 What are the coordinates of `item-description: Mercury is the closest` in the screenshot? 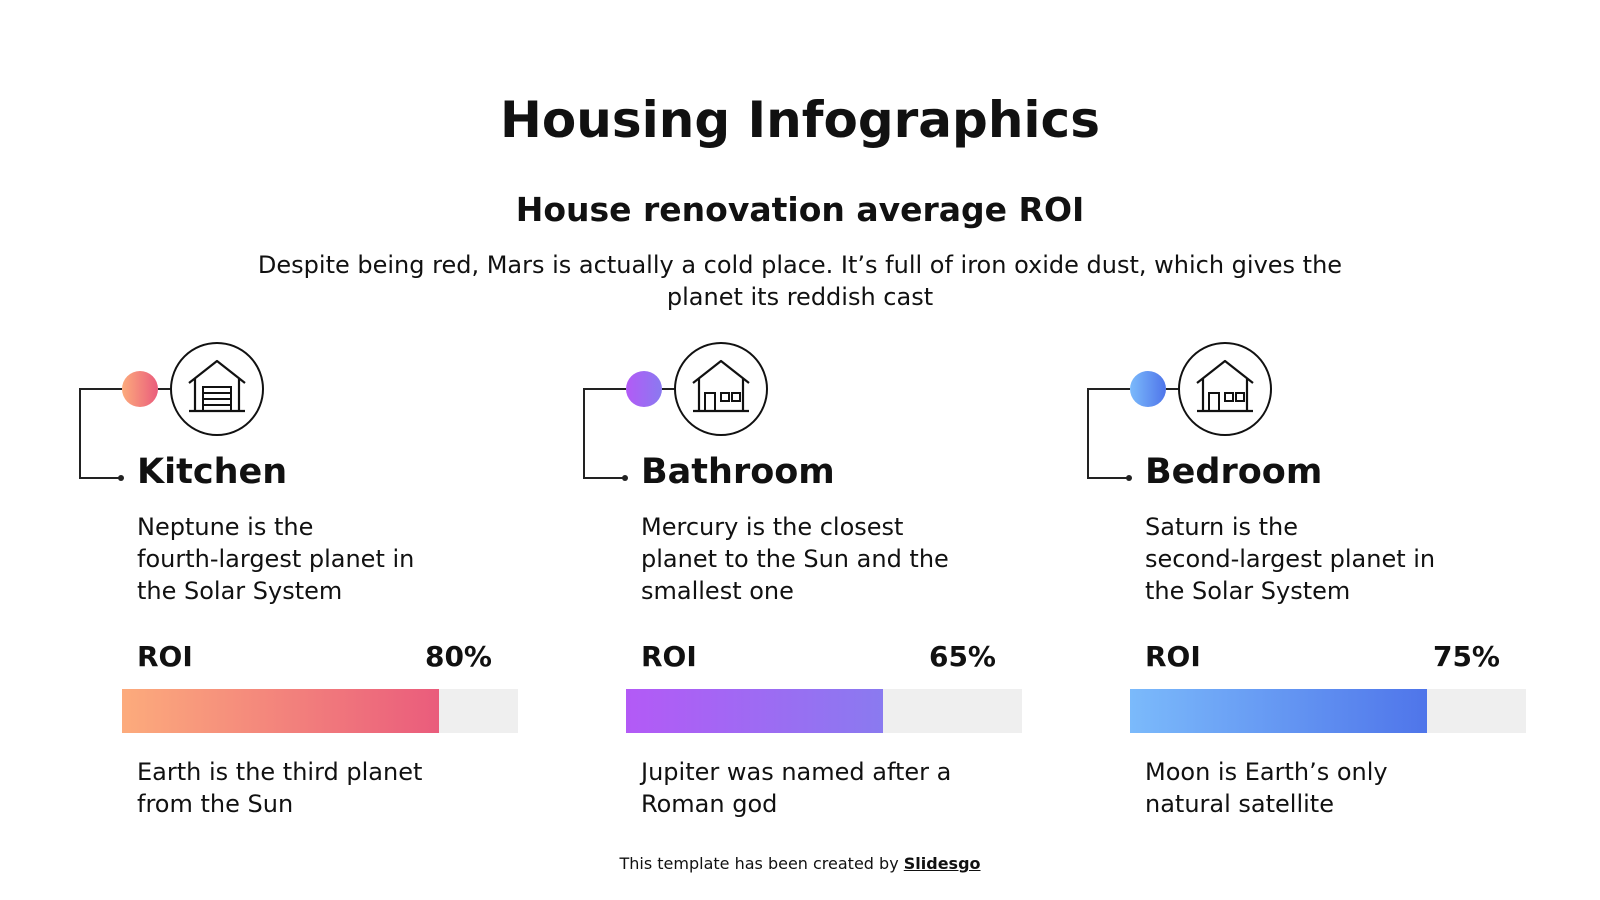 It's located at (772, 527).